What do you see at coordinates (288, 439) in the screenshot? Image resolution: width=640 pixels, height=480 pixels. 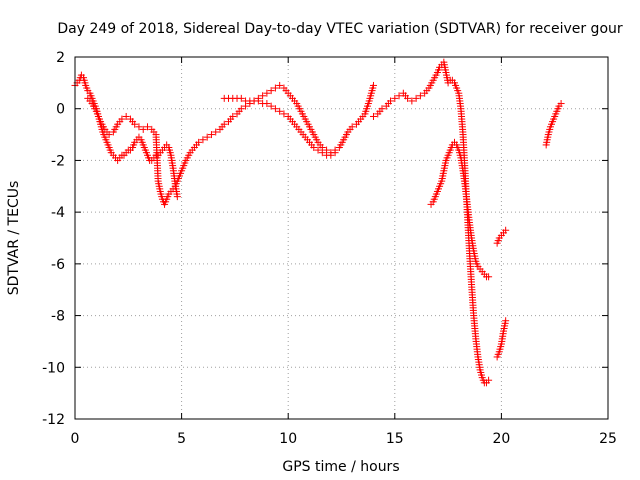 I see `x-tick-label: 10` at bounding box center [288, 439].